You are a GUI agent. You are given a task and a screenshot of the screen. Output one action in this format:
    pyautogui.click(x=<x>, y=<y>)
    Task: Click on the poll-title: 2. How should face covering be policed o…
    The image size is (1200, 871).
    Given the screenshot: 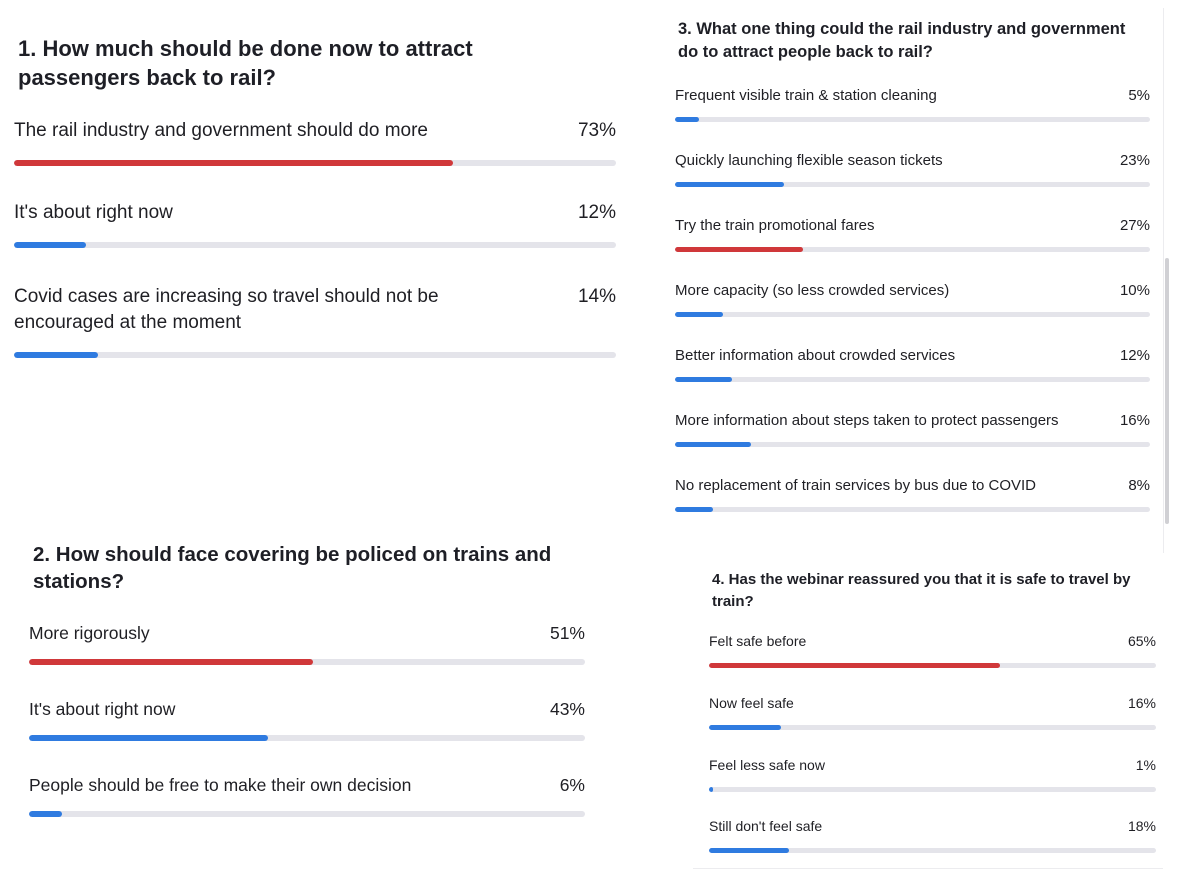 What is the action you would take?
    pyautogui.click(x=292, y=568)
    